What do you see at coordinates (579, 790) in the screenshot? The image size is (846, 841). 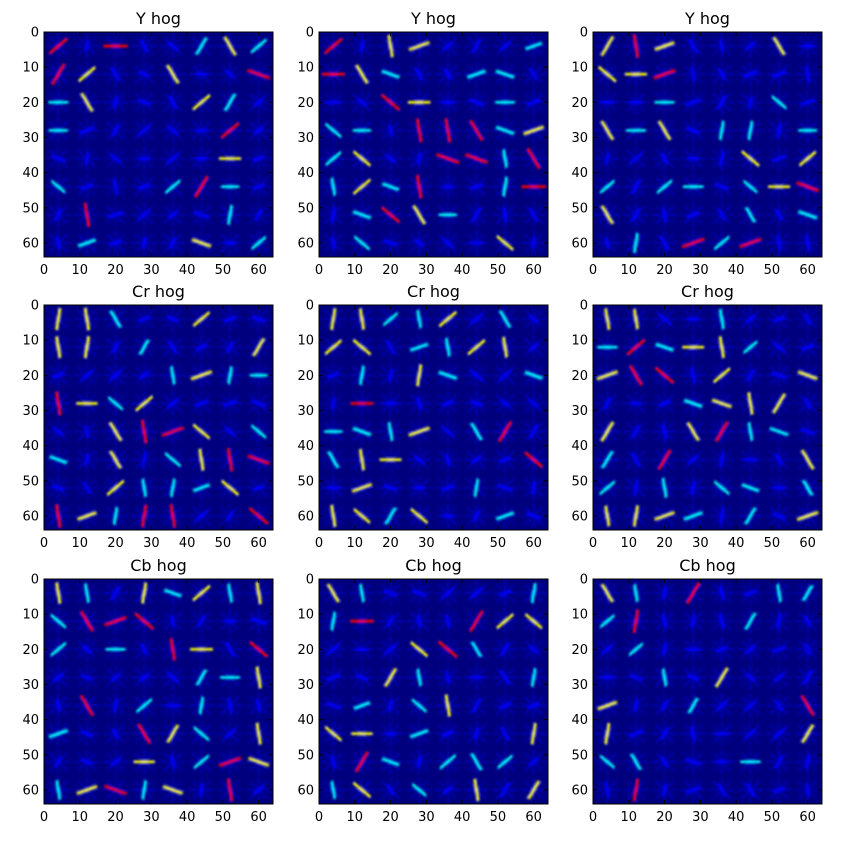 I see `y-tick-label: 60` at bounding box center [579, 790].